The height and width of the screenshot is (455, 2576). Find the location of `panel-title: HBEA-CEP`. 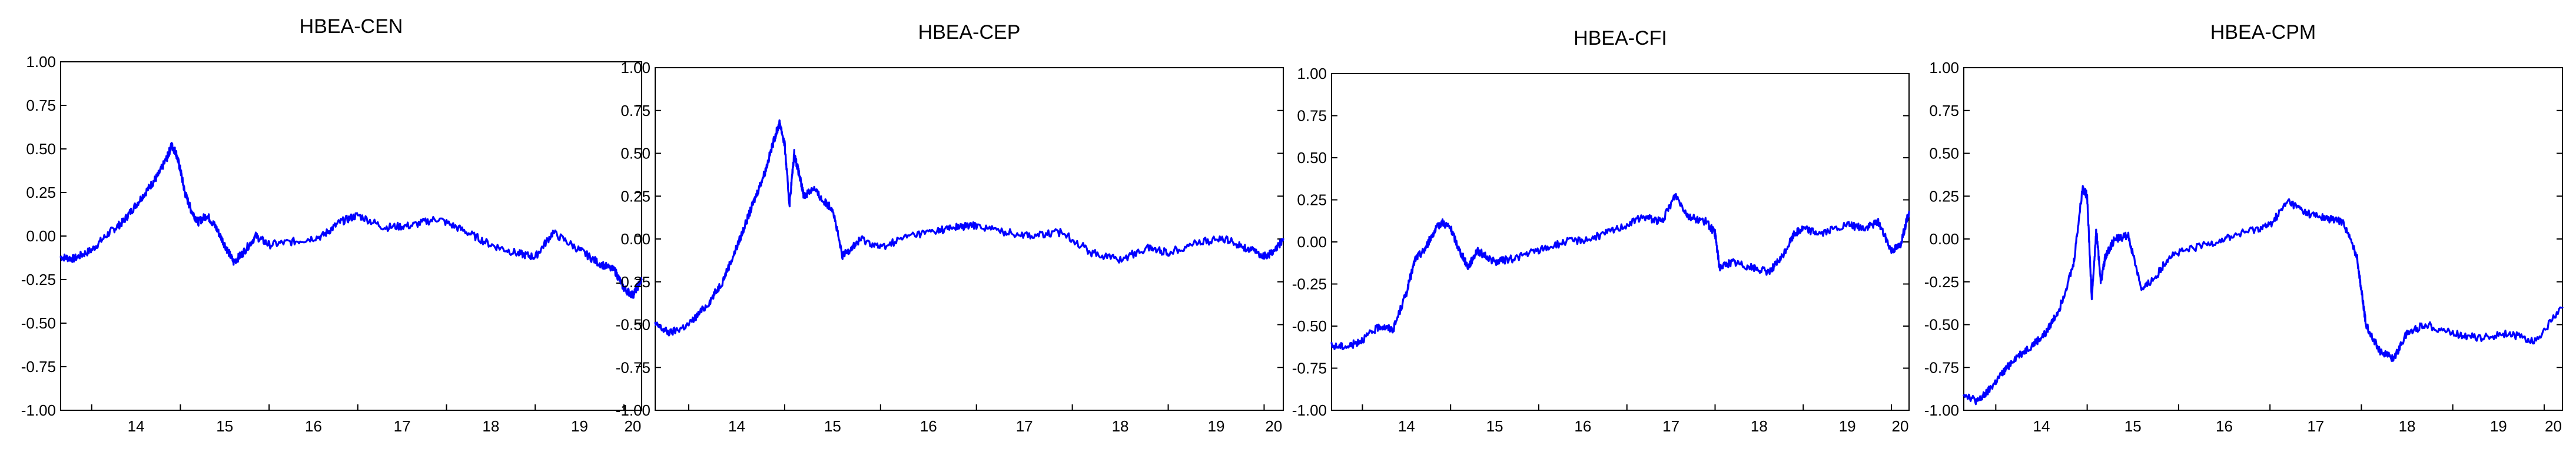

panel-title: HBEA-CEP is located at coordinates (969, 32).